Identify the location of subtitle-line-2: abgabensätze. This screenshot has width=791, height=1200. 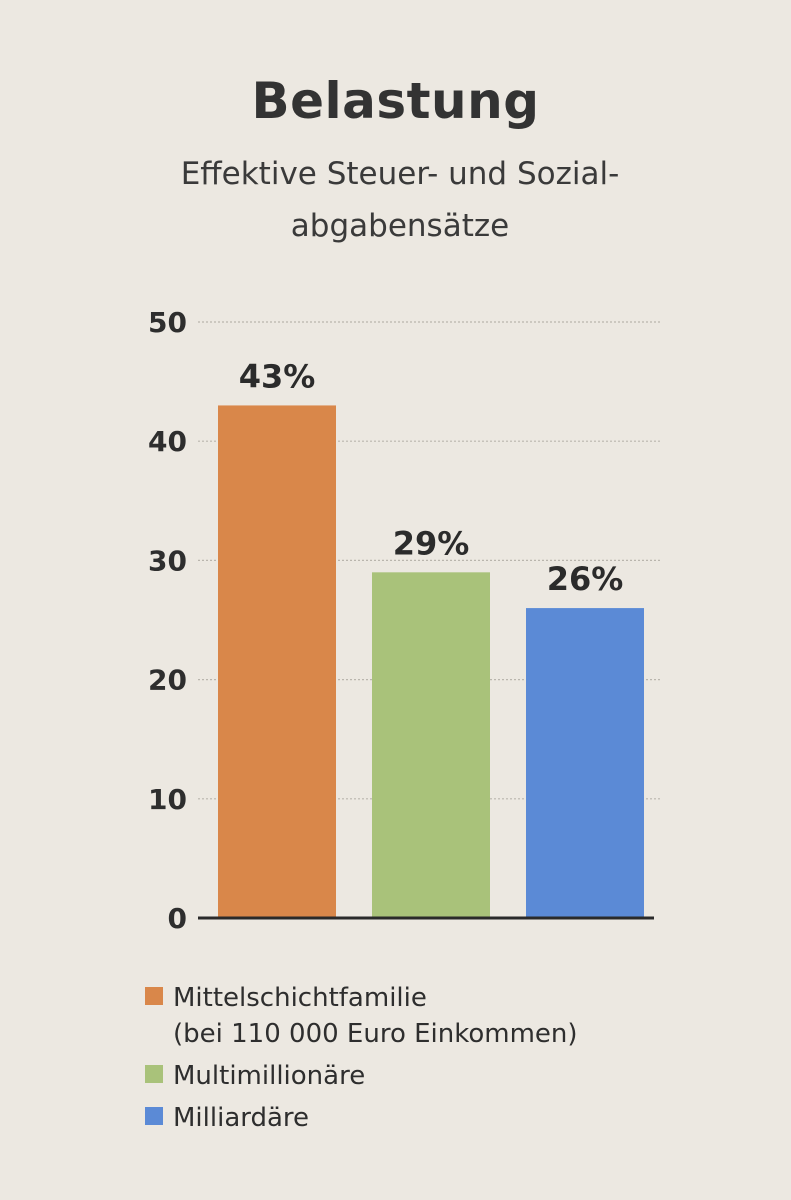
(400, 226).